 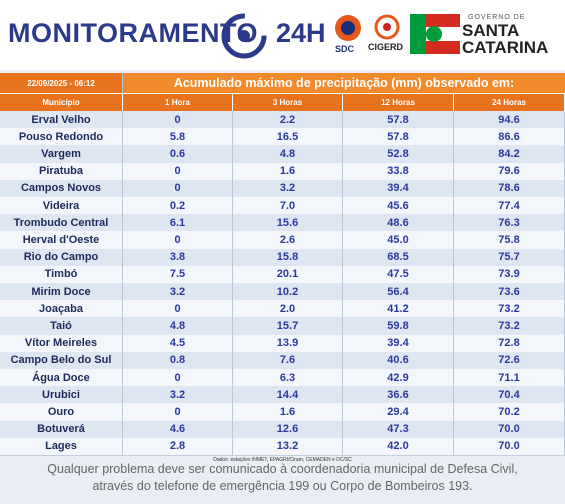 I want to click on cell-value: 70.4, so click(x=509, y=395).